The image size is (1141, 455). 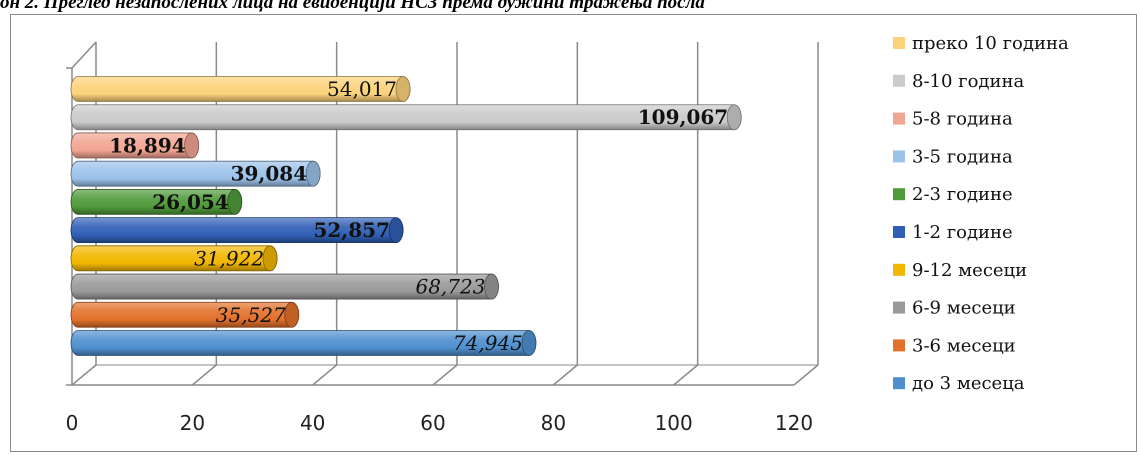 What do you see at coordinates (968, 81) in the screenshot?
I see `legend-label: 8-10 година` at bounding box center [968, 81].